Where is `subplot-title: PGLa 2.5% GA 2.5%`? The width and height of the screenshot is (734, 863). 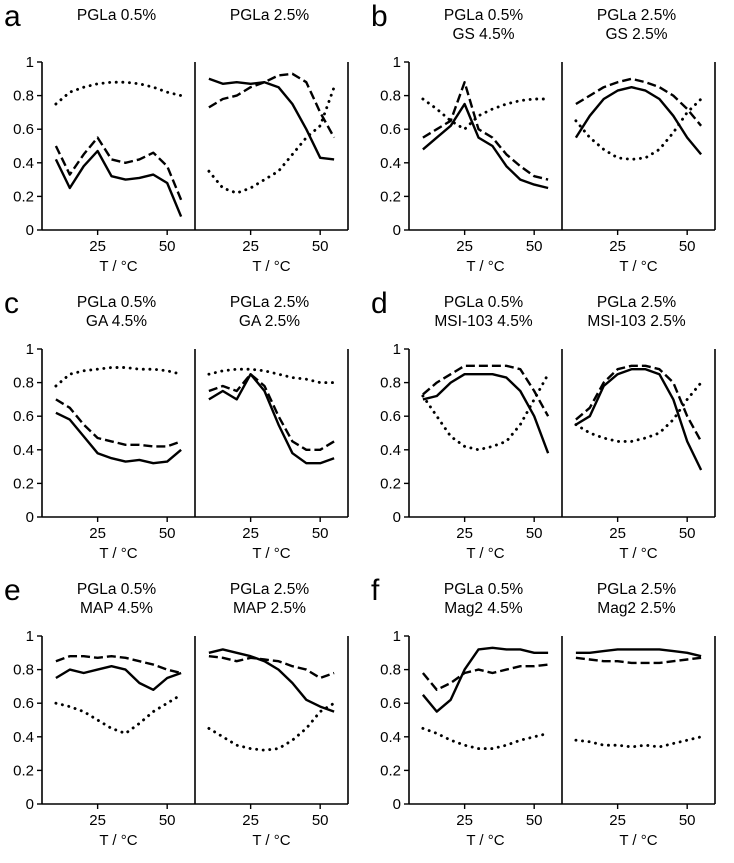 subplot-title: PGLa 2.5% GA 2.5% is located at coordinates (269, 312).